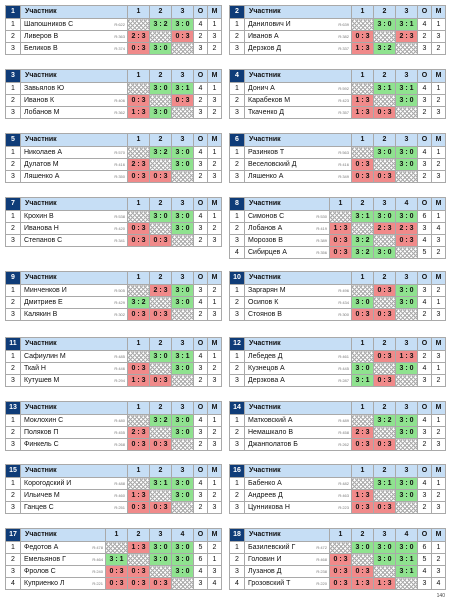 This screenshot has width=449, height=600. Describe the element at coordinates (74, 240) in the screenshot. I see `player-cell: Степанов С R:341` at that location.